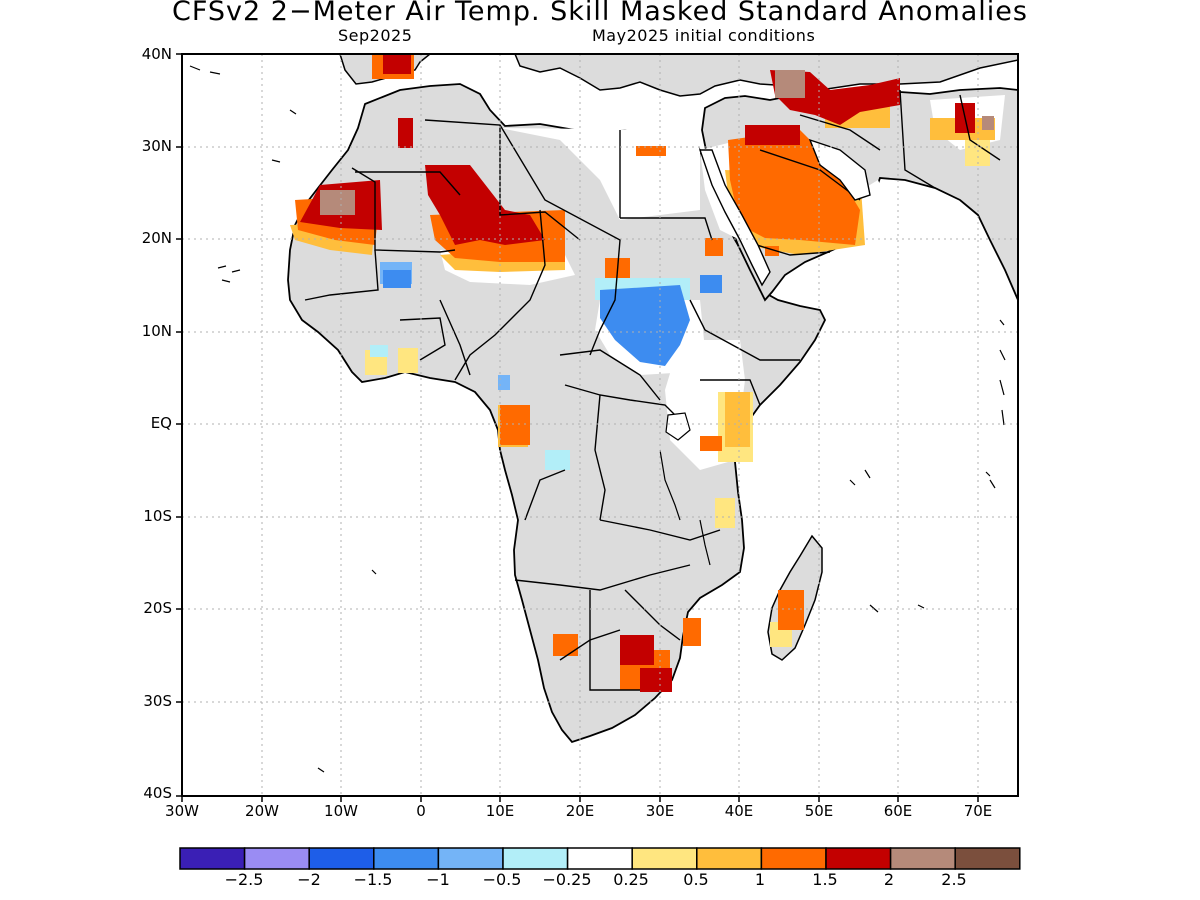  I want to click on legend-label: 1.5, so click(825, 879).